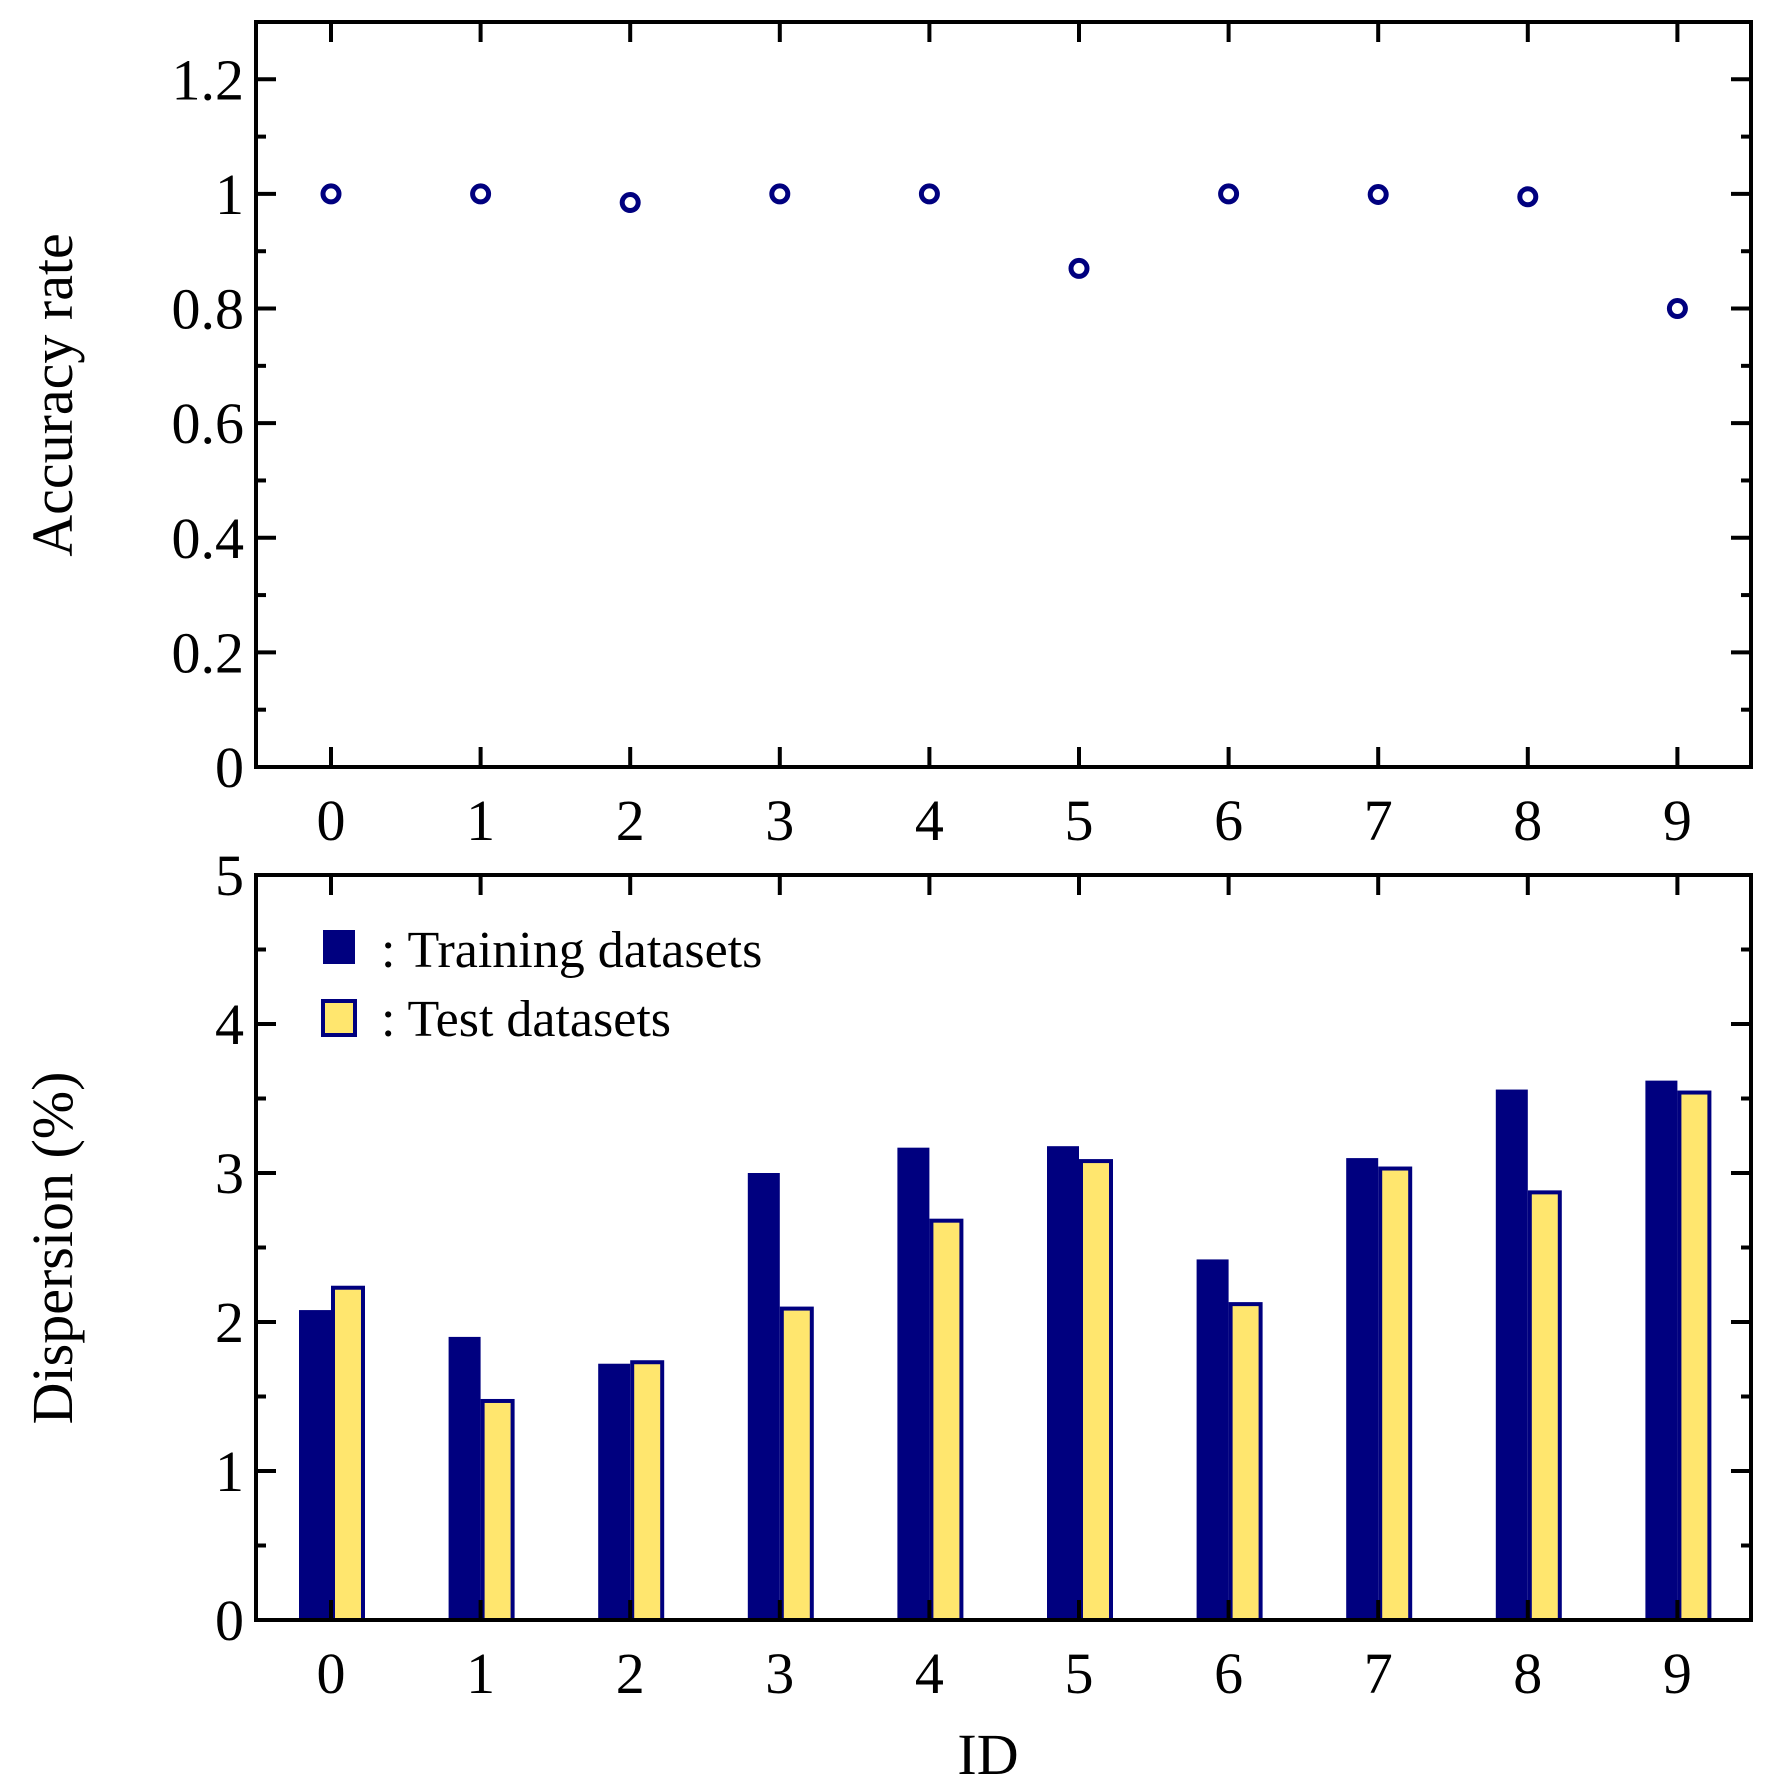 Image resolution: width=1767 pixels, height=1785 pixels. What do you see at coordinates (229, 875) in the screenshot?
I see `y-tick-label: 5` at bounding box center [229, 875].